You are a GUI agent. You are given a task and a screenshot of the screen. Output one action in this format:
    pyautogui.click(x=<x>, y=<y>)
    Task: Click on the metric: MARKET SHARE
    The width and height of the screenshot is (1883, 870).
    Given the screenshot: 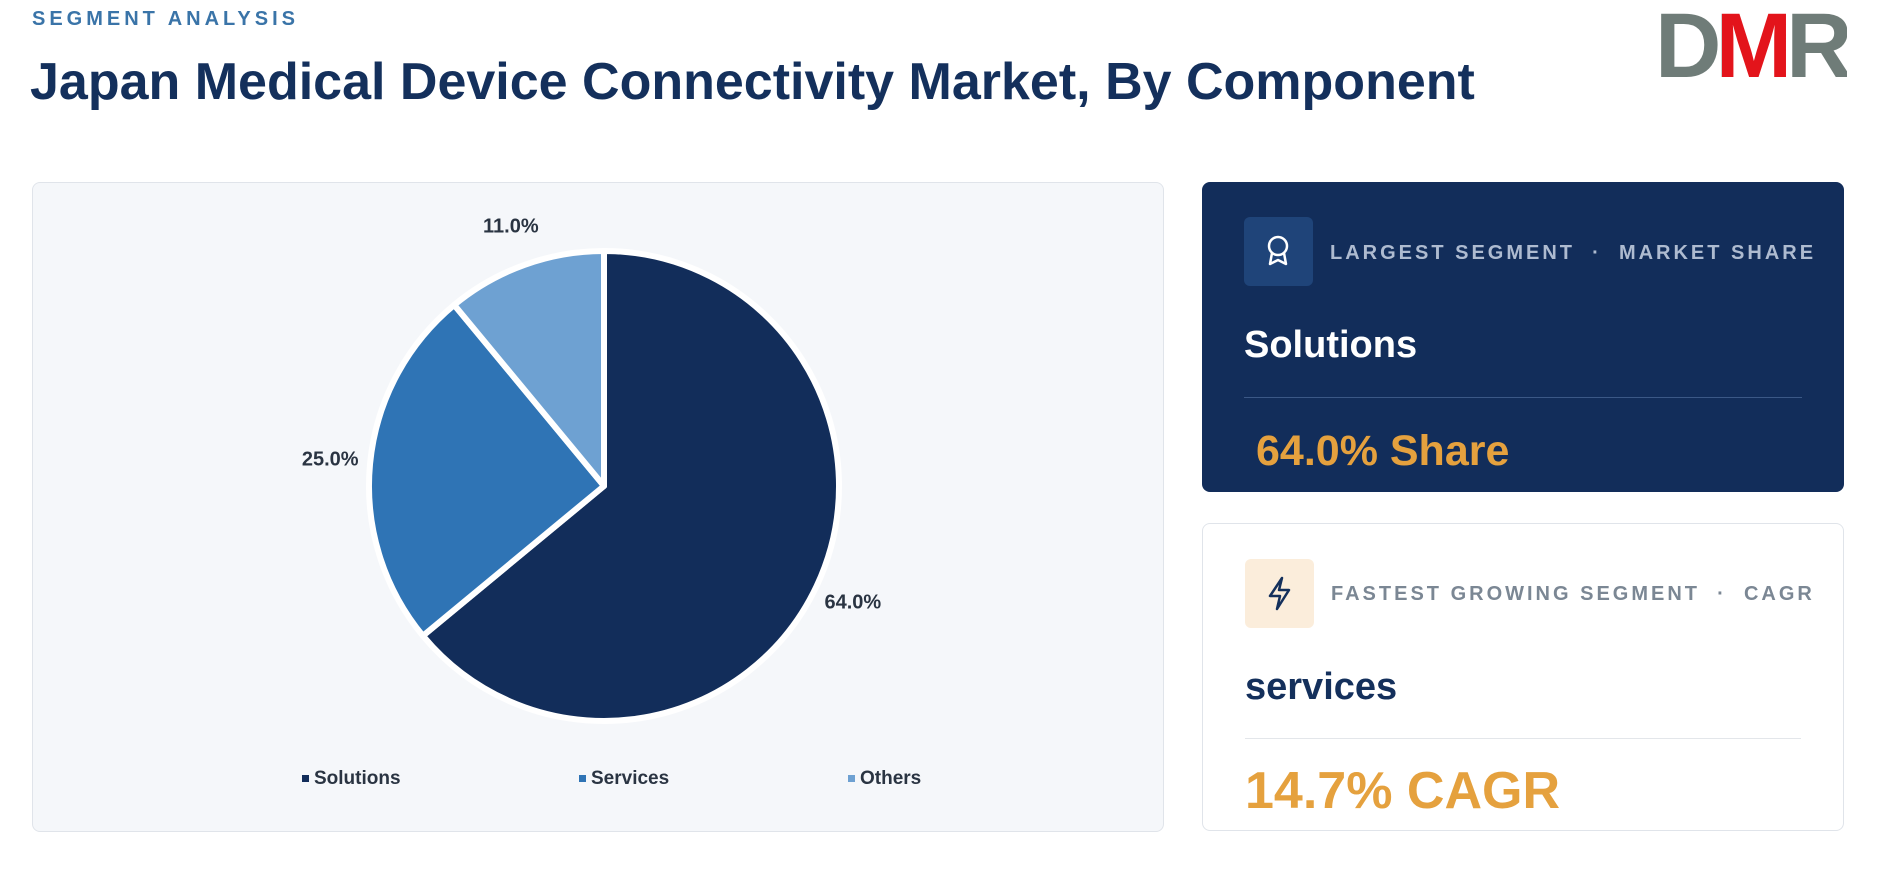 What is the action you would take?
    pyautogui.click(x=1717, y=253)
    